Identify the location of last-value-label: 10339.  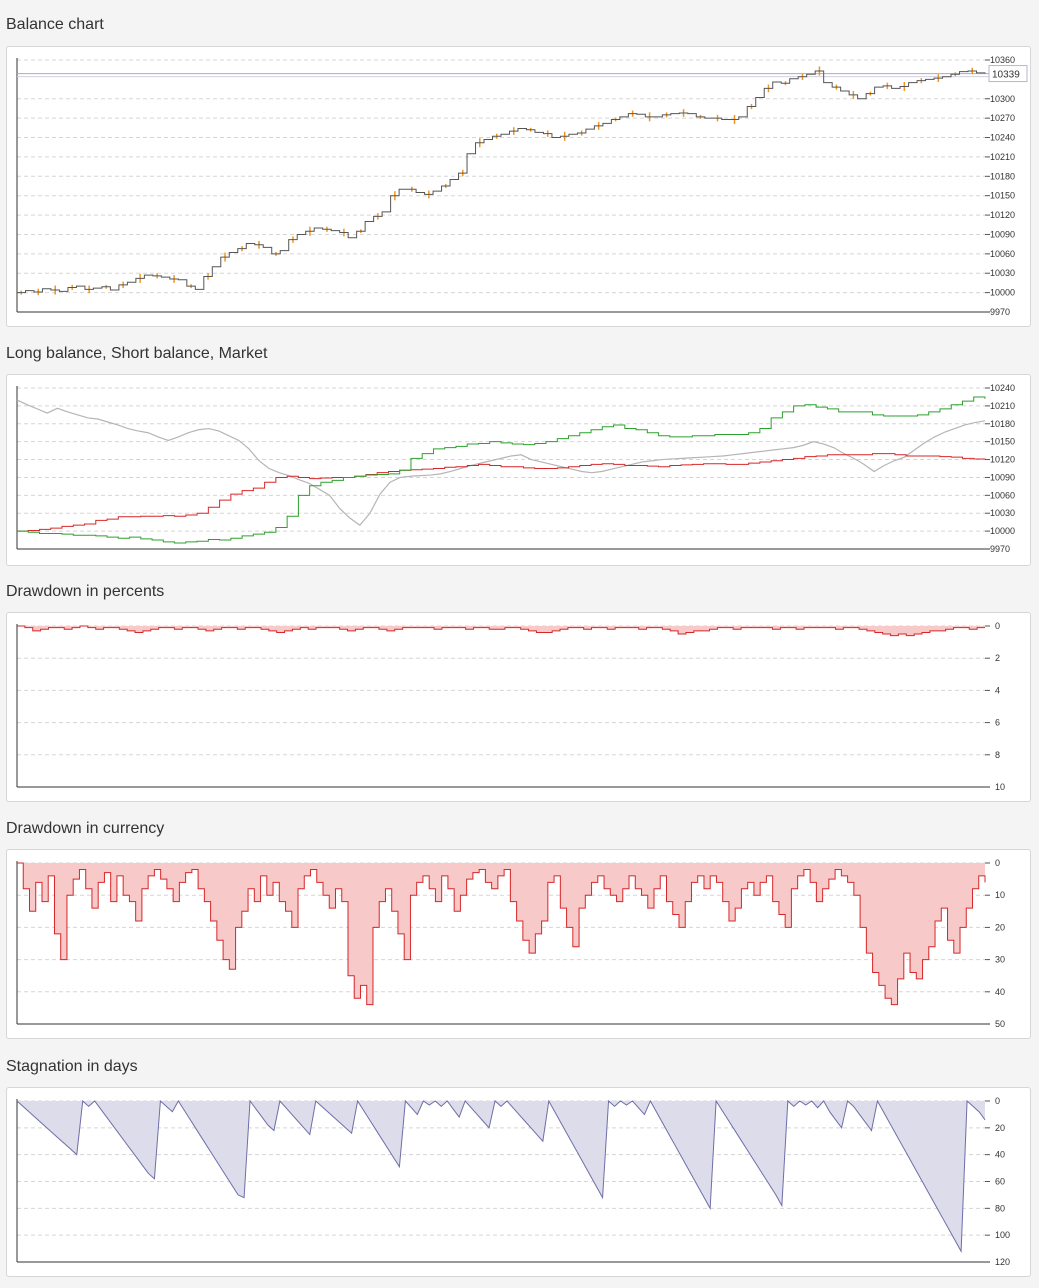
(1008, 74).